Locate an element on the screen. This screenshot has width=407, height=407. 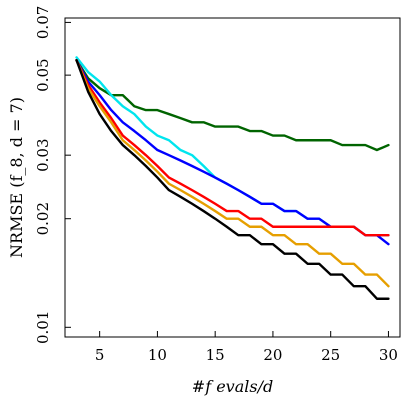
y-axis-label: NRMSE (f_8, d = 7) is located at coordinates (16, 177).